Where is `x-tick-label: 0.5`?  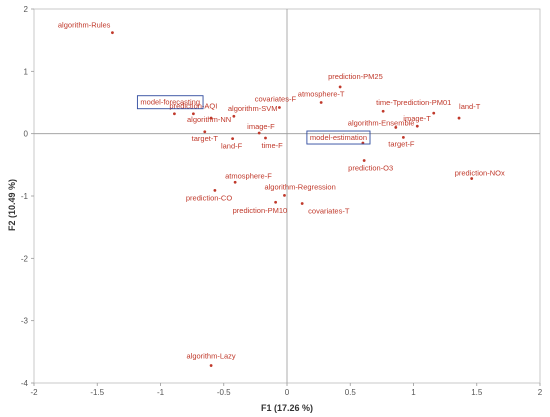 x-tick-label: 0.5 is located at coordinates (351, 392).